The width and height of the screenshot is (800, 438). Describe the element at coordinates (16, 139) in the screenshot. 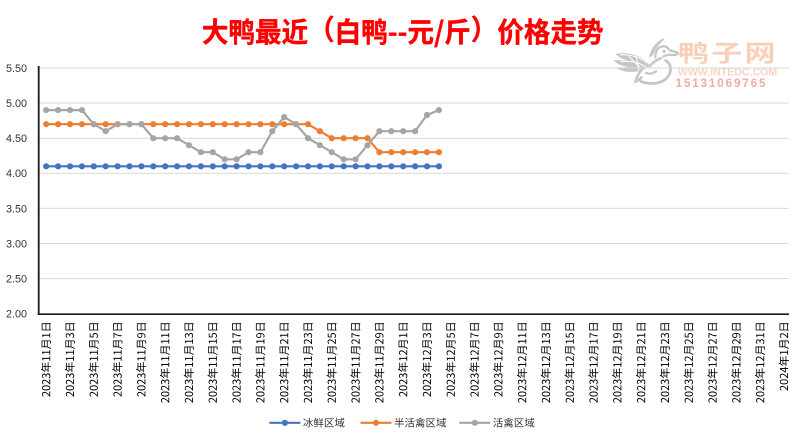

I see `svg-text: 4.50` at that location.